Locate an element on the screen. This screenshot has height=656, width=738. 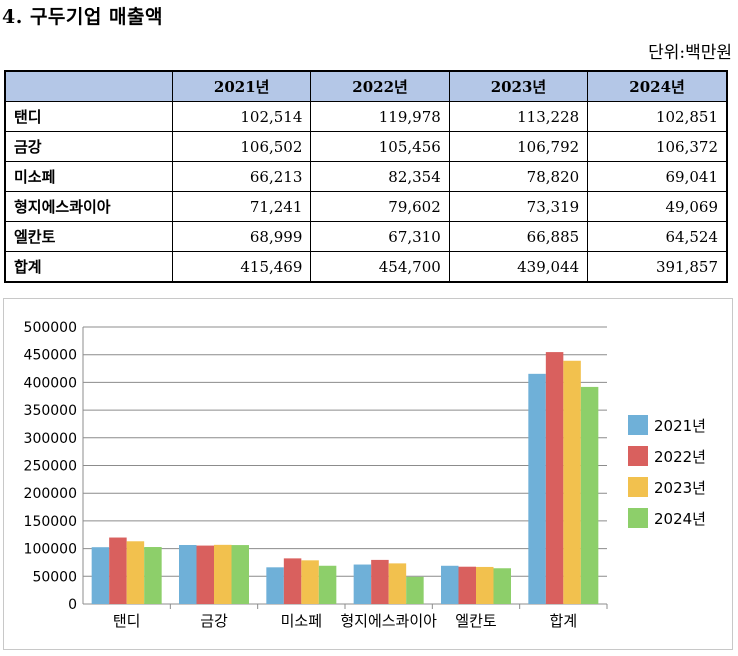
cell-value: 102,851 is located at coordinates (657, 116).